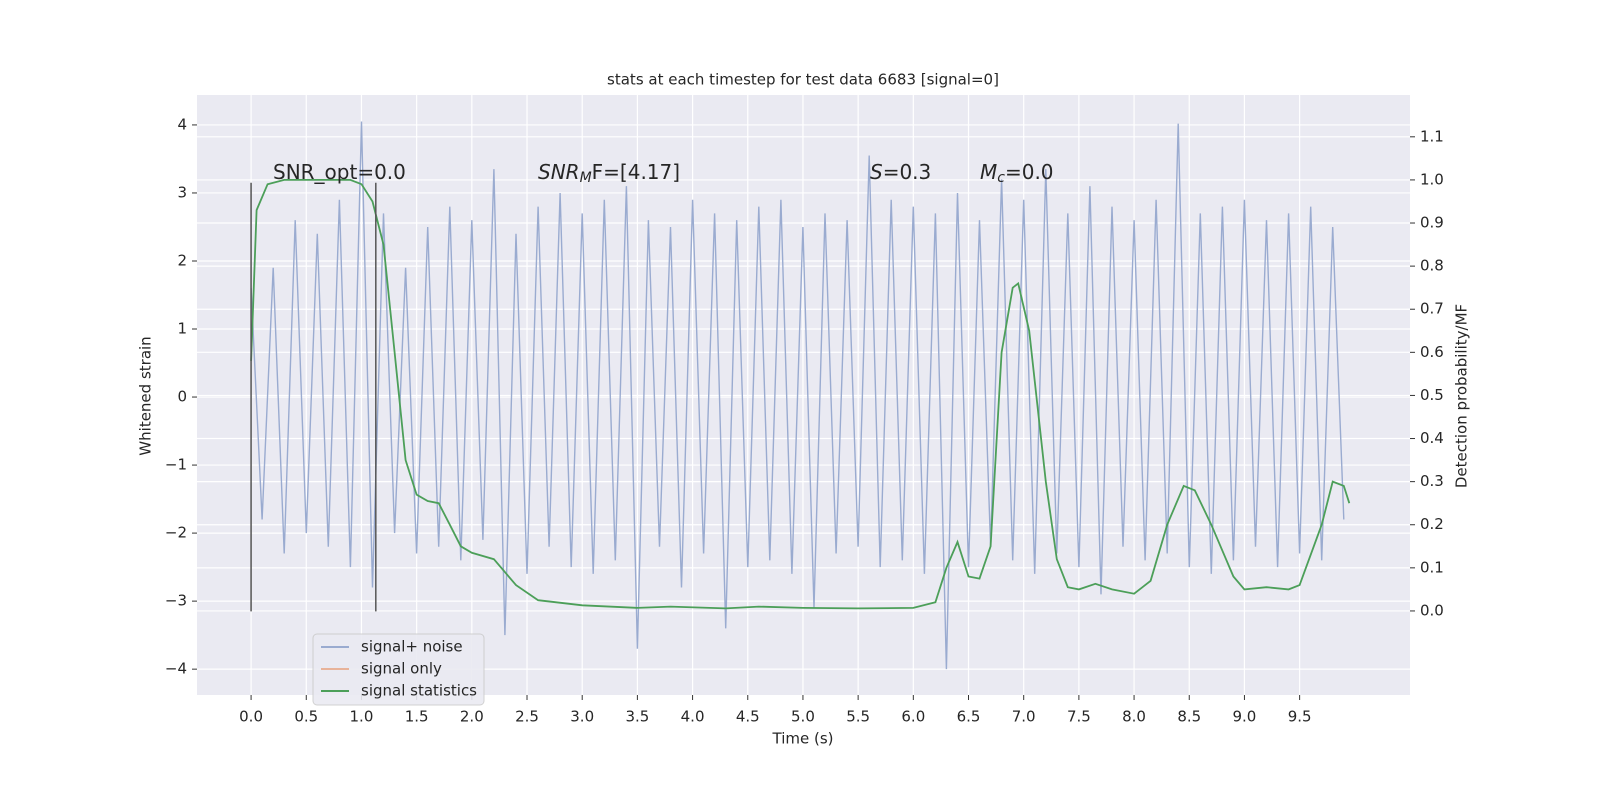 Image resolution: width=1600 pixels, height=804 pixels. I want to click on annotation-part: F=[4.17], so click(636, 172).